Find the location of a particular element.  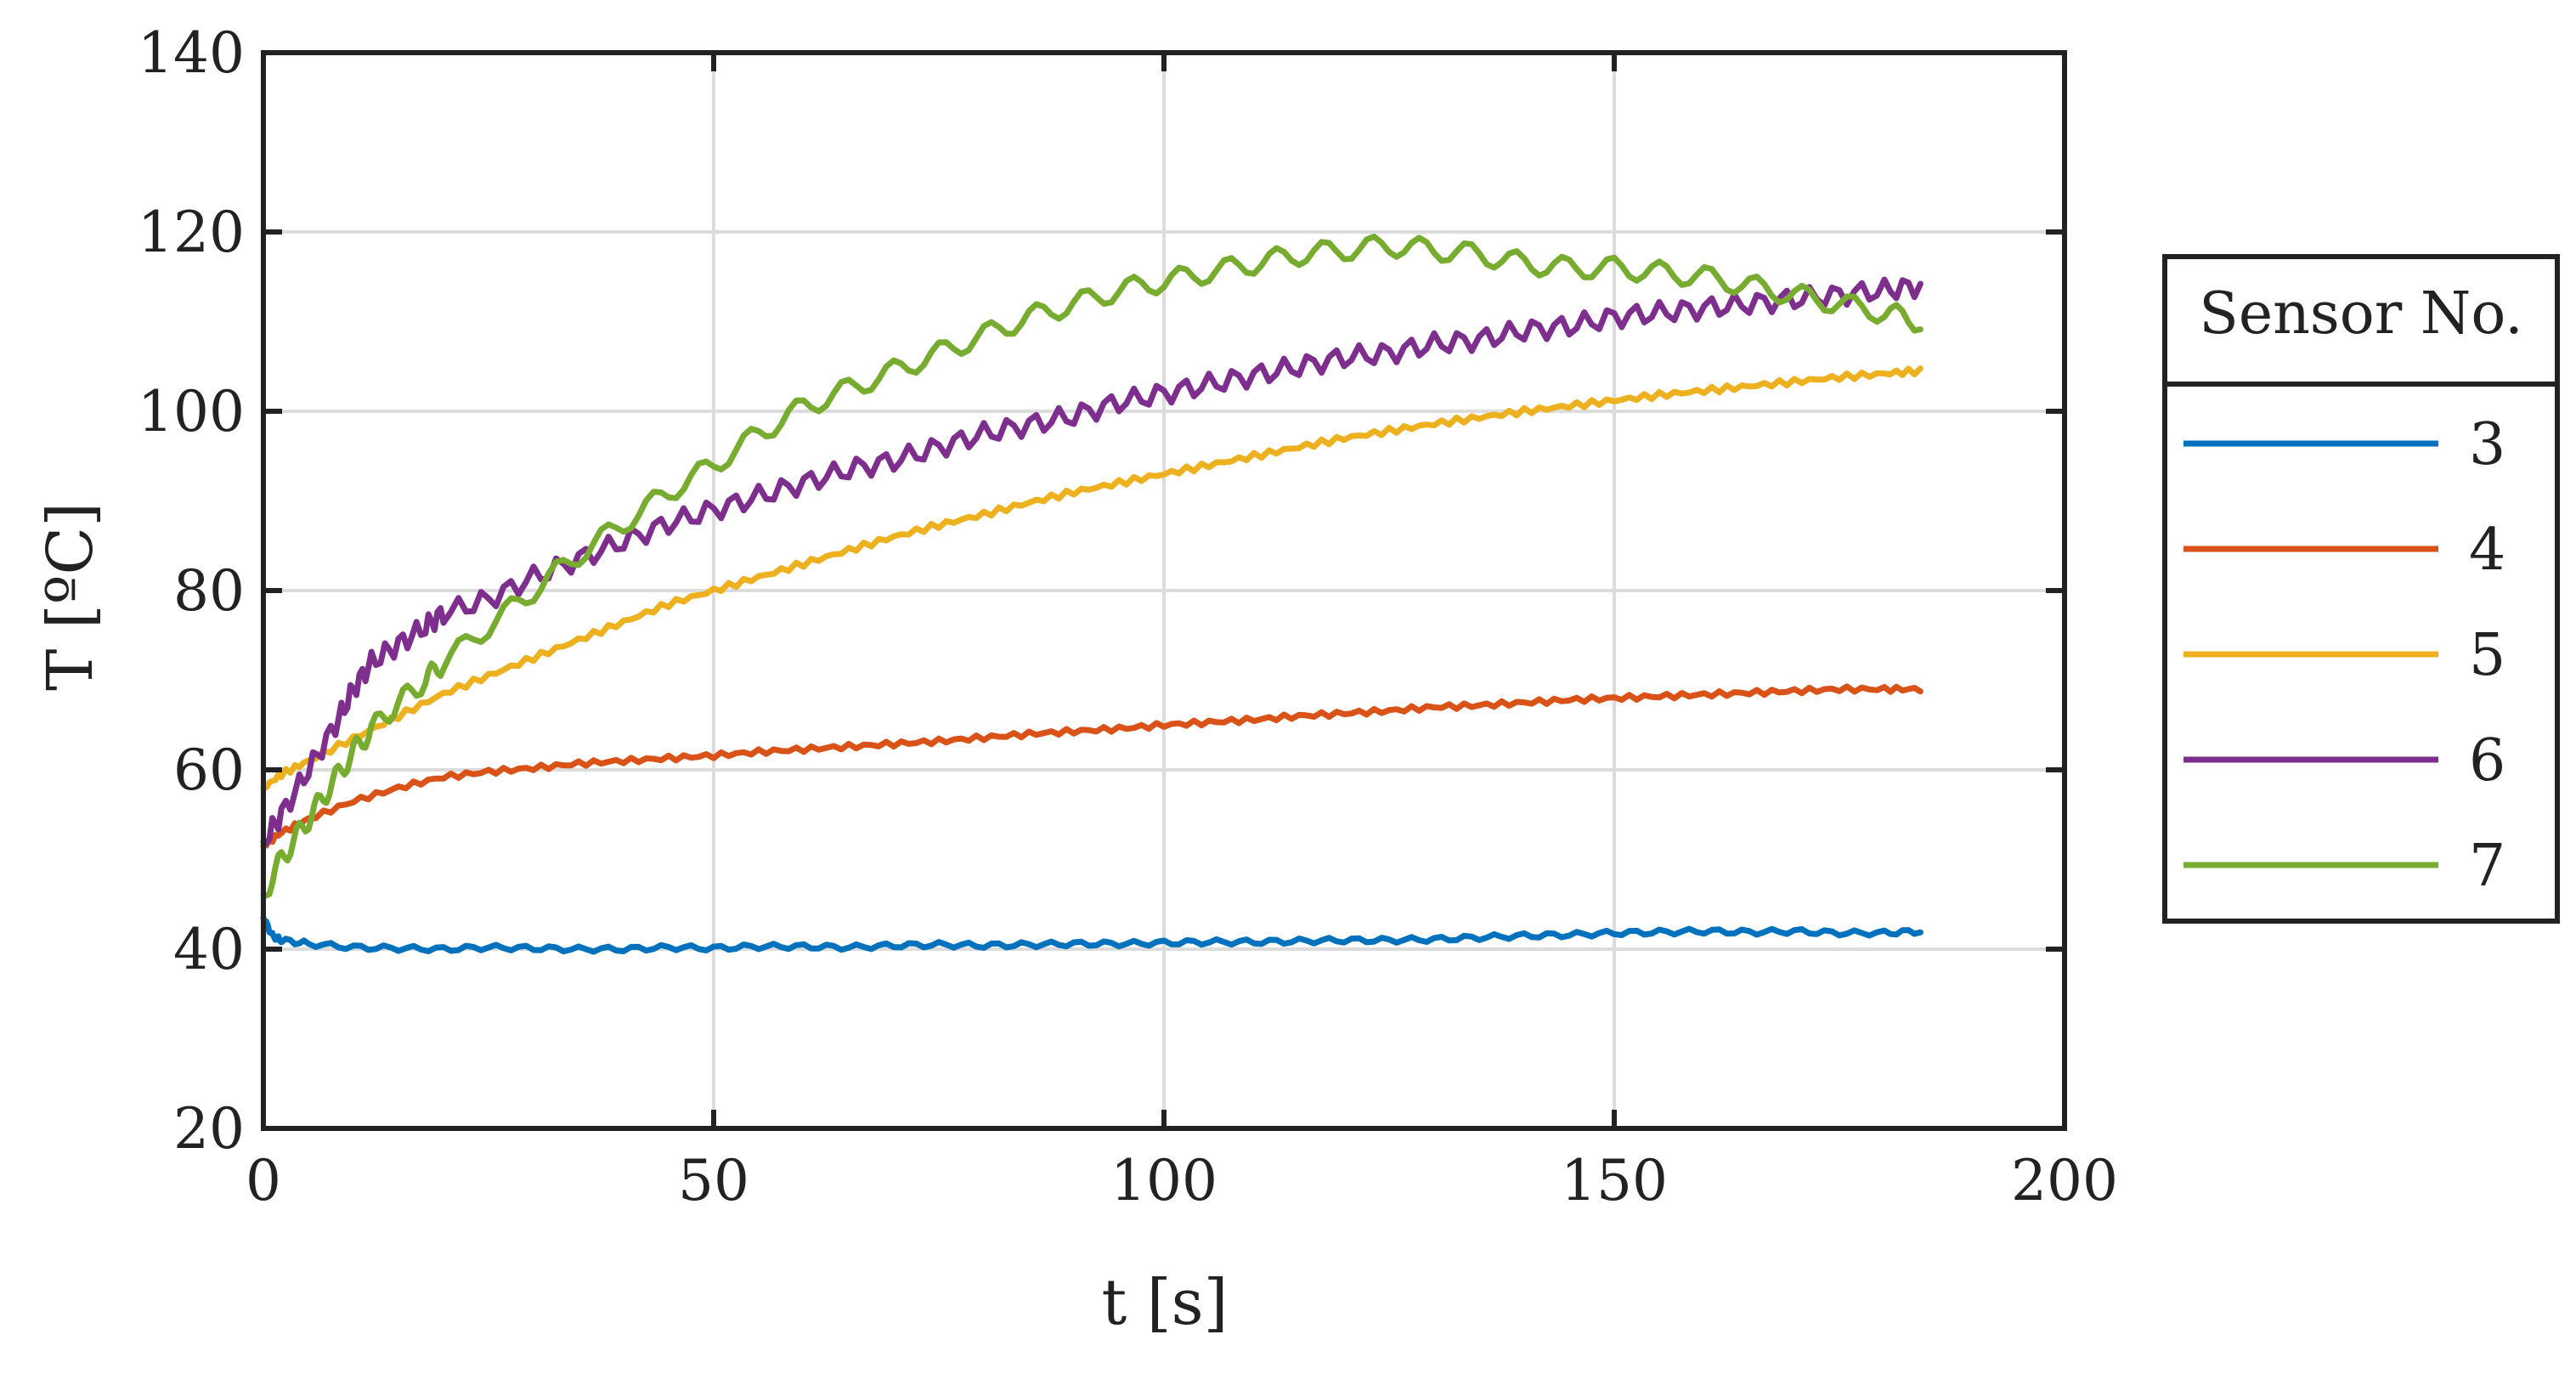

legend-label-3: 3 is located at coordinates (2487, 444).